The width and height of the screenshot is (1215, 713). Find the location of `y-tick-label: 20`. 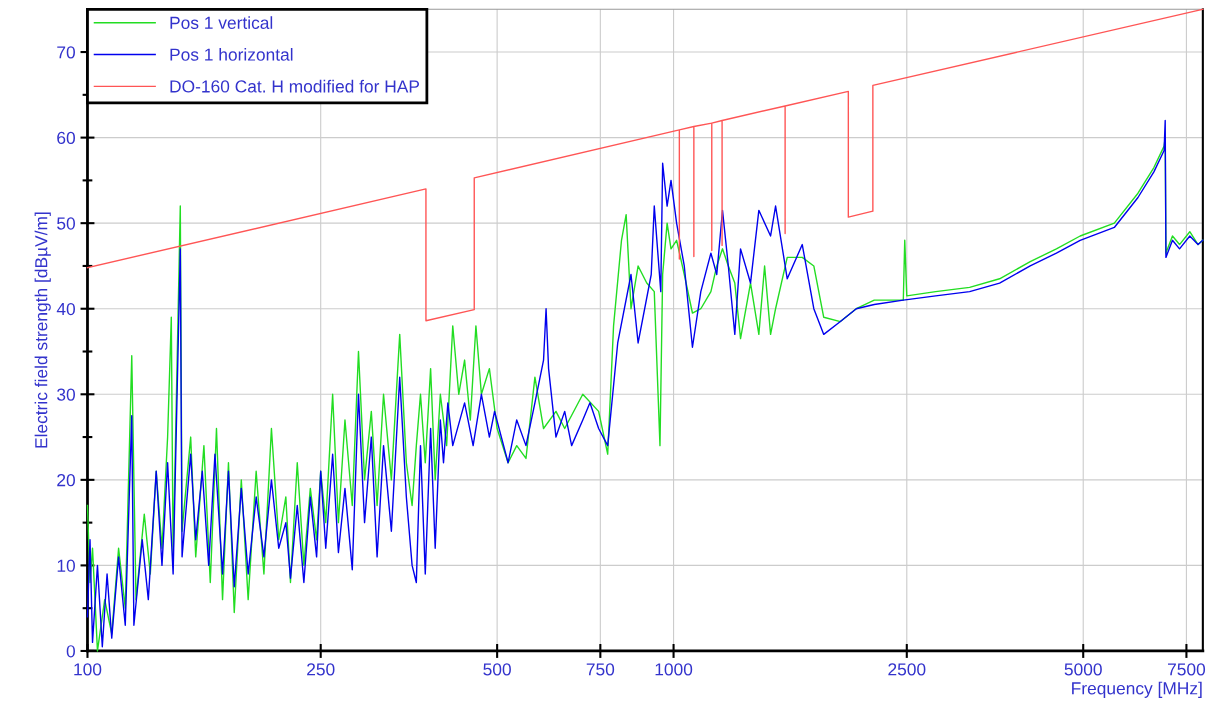

y-tick-label: 20 is located at coordinates (66, 480).